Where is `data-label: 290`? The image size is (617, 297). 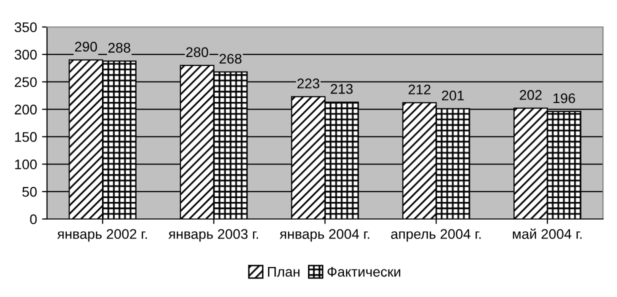 data-label: 290 is located at coordinates (86, 47).